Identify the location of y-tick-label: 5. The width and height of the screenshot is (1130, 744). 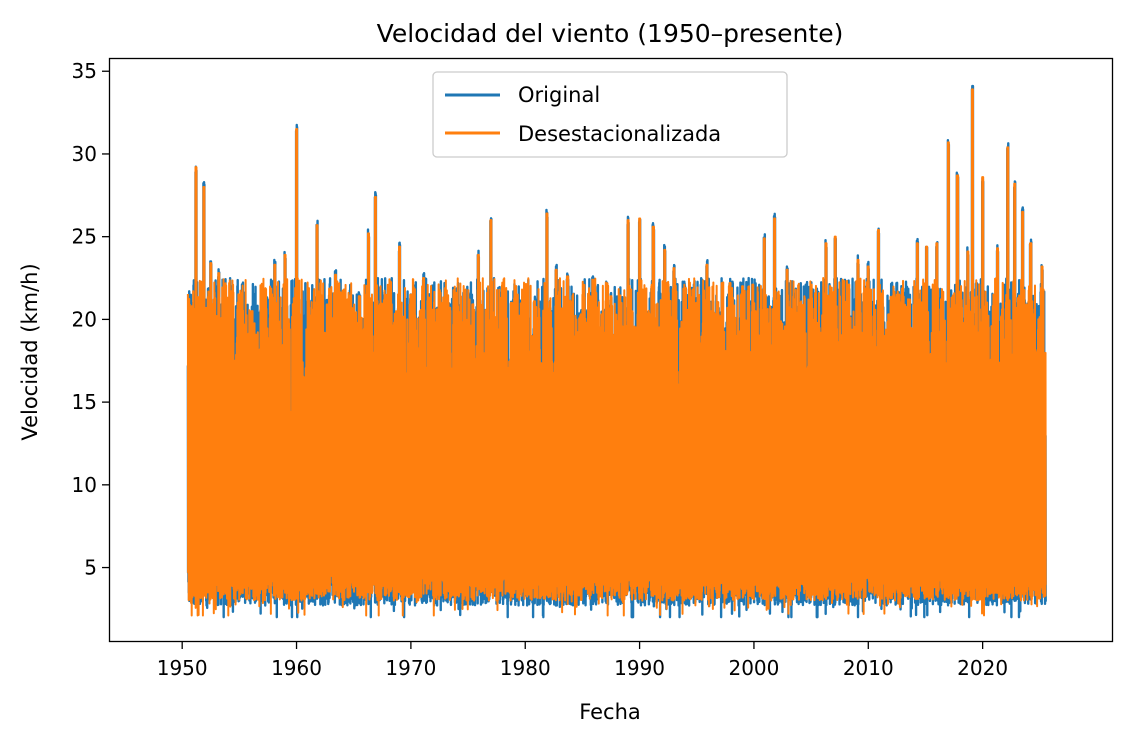
(90, 568).